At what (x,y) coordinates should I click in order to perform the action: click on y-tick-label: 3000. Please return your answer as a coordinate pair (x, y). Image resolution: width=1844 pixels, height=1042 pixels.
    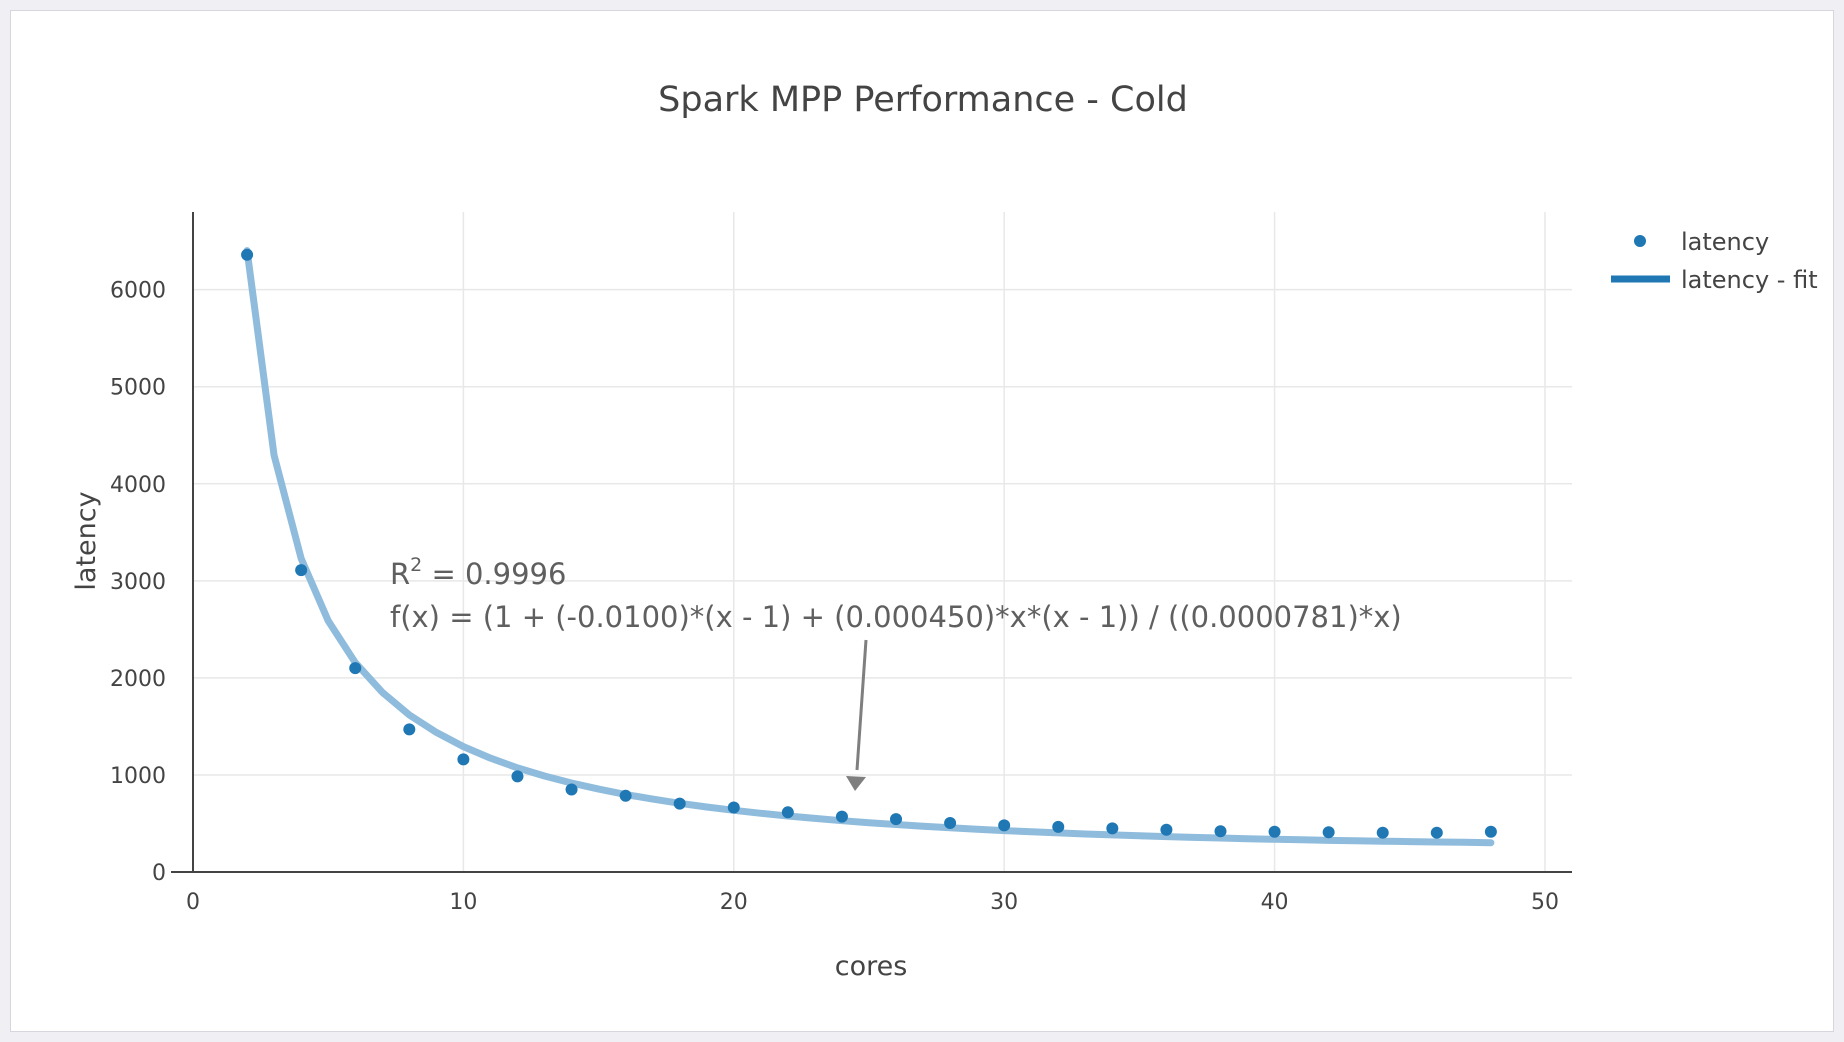
    Looking at the image, I should click on (138, 582).